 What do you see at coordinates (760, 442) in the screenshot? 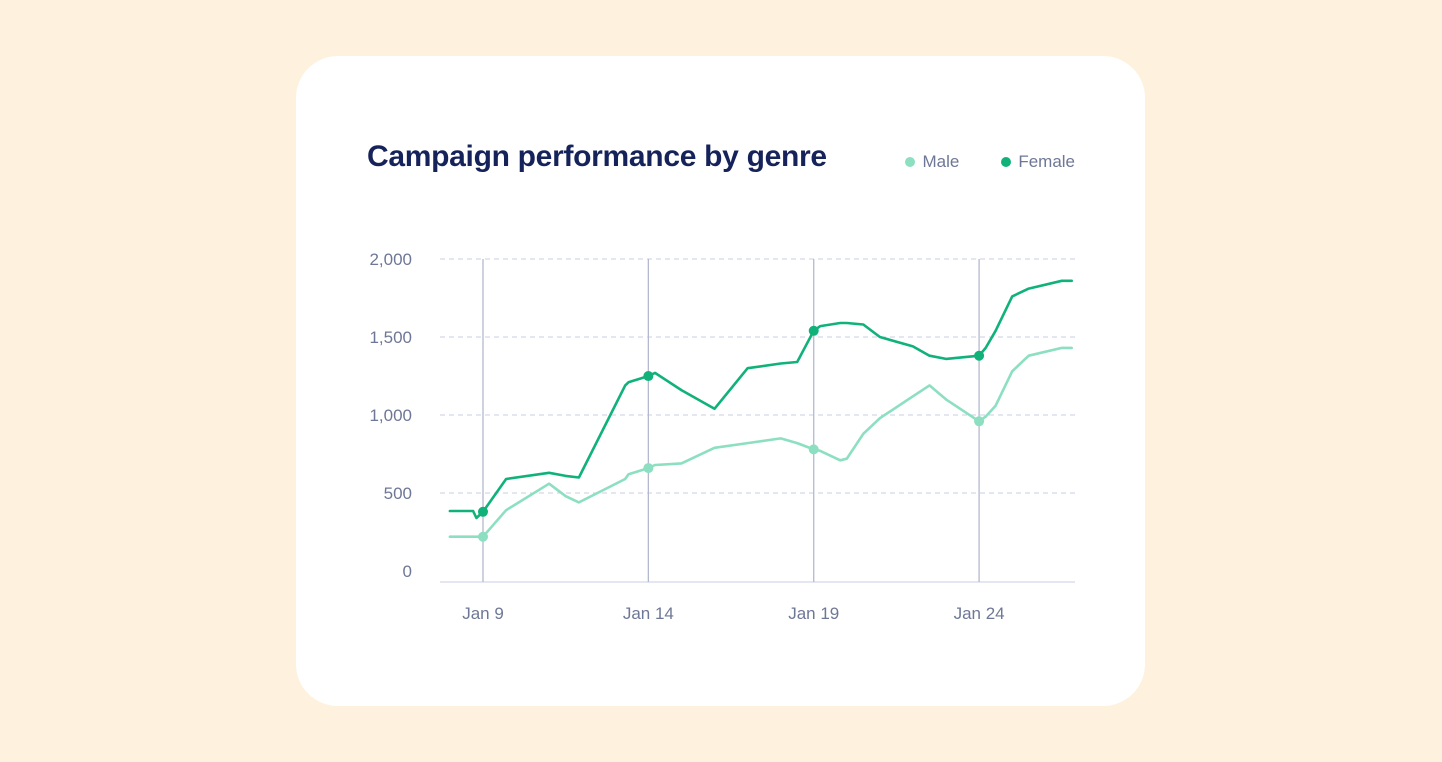
I see `series-line-male` at bounding box center [760, 442].